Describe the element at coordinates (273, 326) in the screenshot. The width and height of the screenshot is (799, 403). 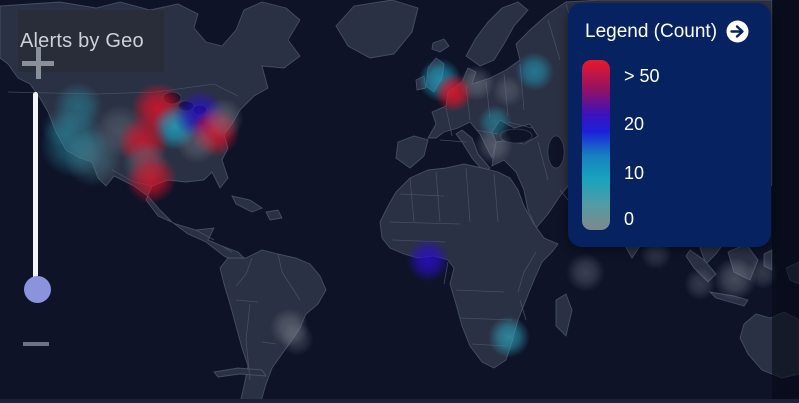
I see `landmass-south-america` at that location.